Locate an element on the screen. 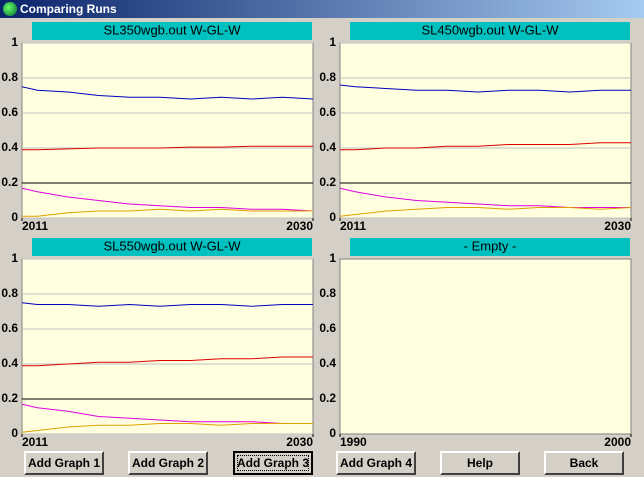 Image resolution: width=644 pixels, height=477 pixels. chart-title: - Empty - is located at coordinates (490, 245).